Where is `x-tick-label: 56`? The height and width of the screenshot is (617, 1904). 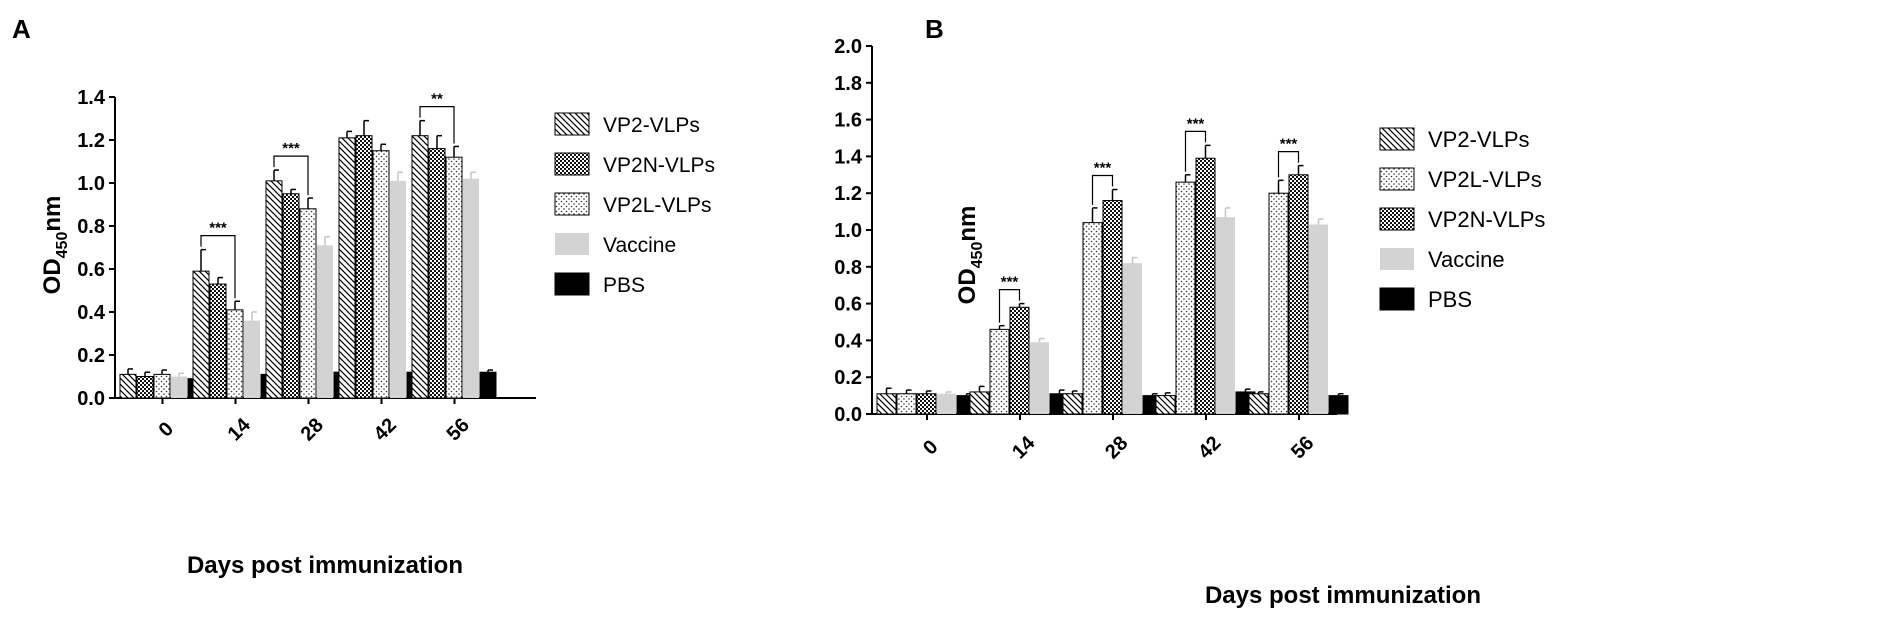 x-tick-label: 56 is located at coordinates (1302, 447).